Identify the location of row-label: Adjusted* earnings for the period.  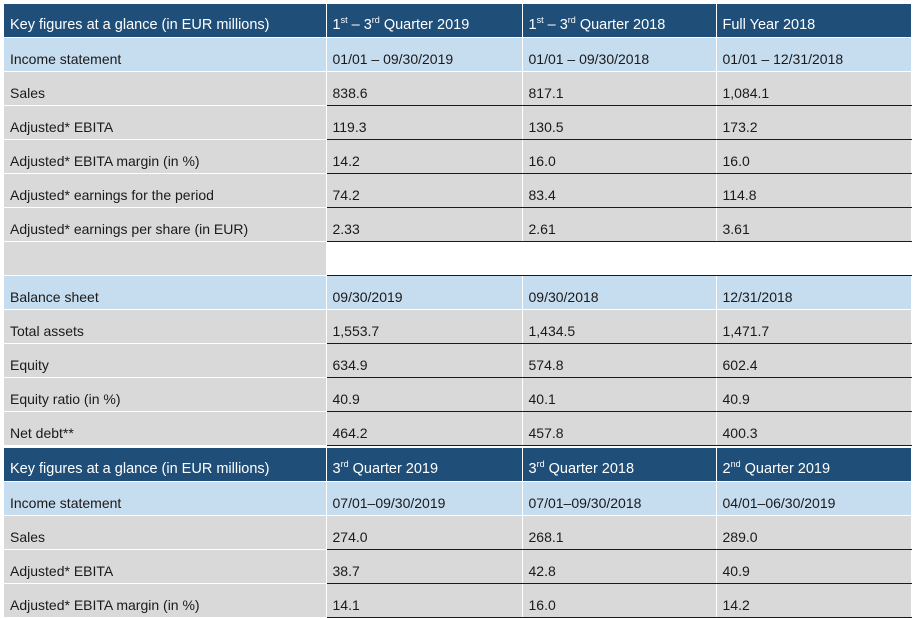
(165, 190).